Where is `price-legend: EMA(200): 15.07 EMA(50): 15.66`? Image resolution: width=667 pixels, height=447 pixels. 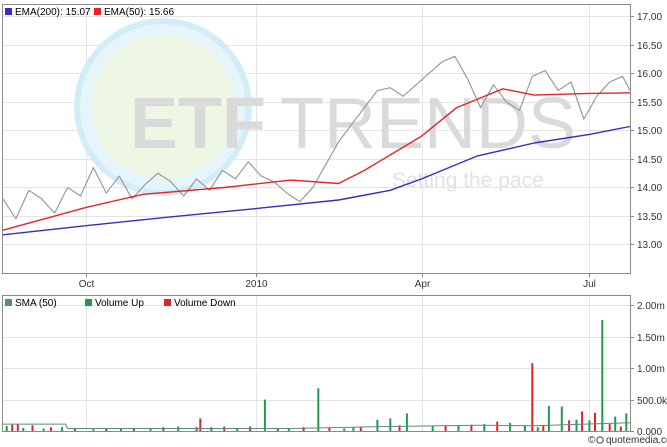 price-legend: EMA(200): 15.07 EMA(50): 15.66 is located at coordinates (89, 12).